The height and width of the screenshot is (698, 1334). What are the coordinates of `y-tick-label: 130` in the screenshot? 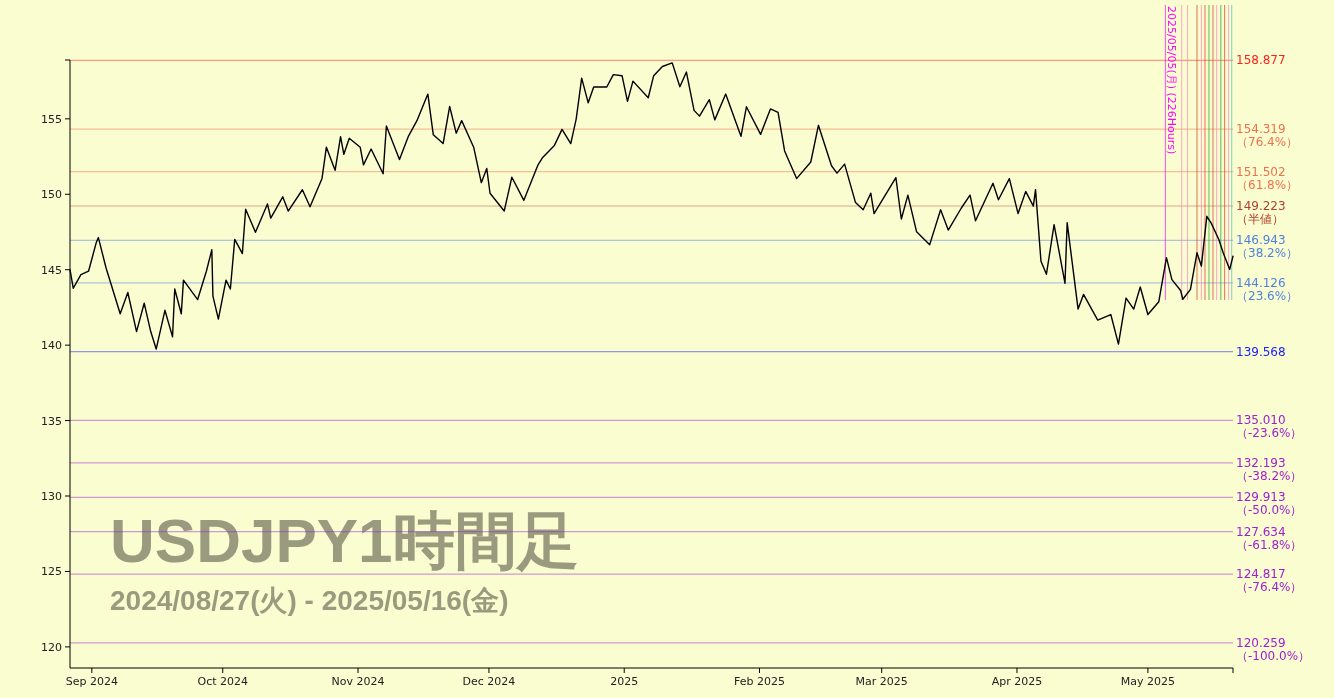 It's located at (51, 497).